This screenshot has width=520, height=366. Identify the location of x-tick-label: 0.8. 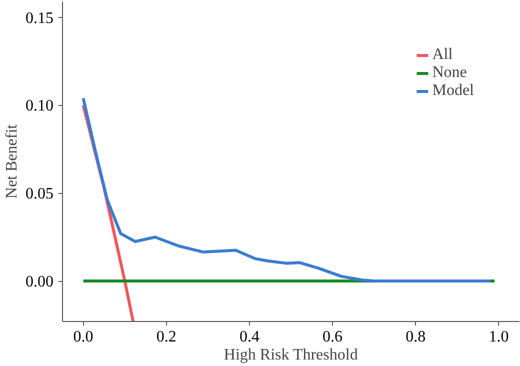
(416, 337).